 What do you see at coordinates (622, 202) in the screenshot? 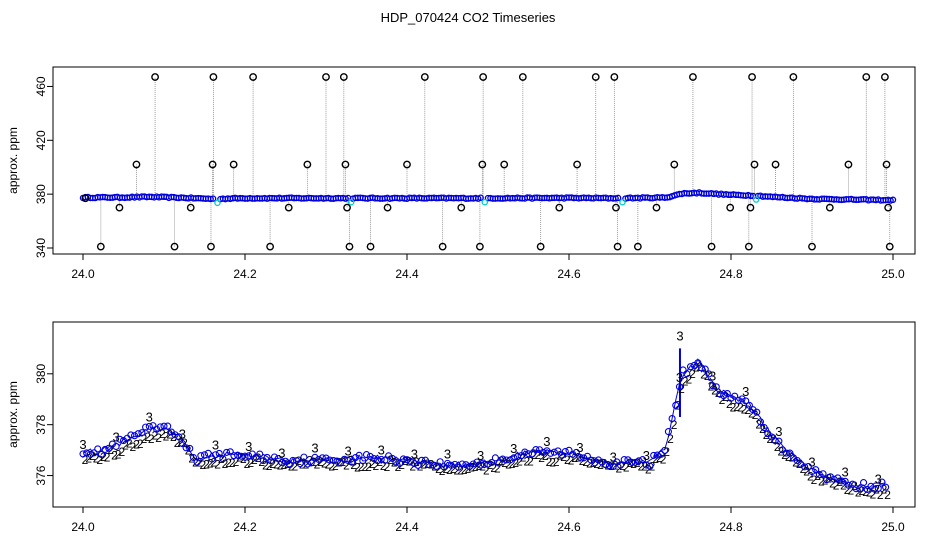
I see `gap-point` at bounding box center [622, 202].